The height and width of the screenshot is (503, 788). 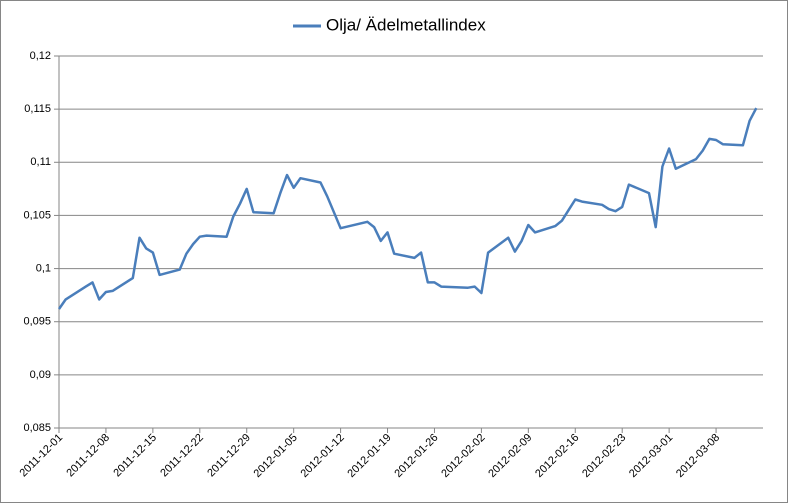 I want to click on legend-label: Olja/ Ädelmetallindex, so click(x=406, y=24).